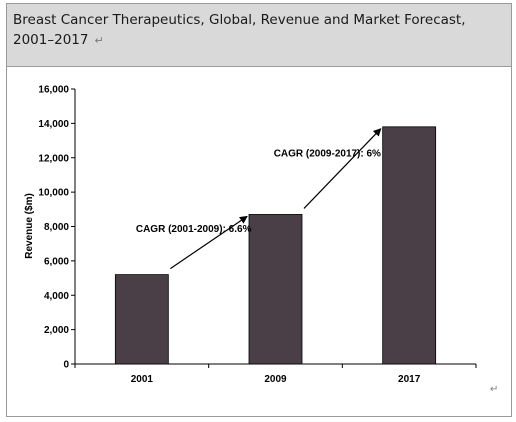  What do you see at coordinates (99, 40) in the screenshot?
I see `paragraph-mark-icon: ↵` at bounding box center [99, 40].